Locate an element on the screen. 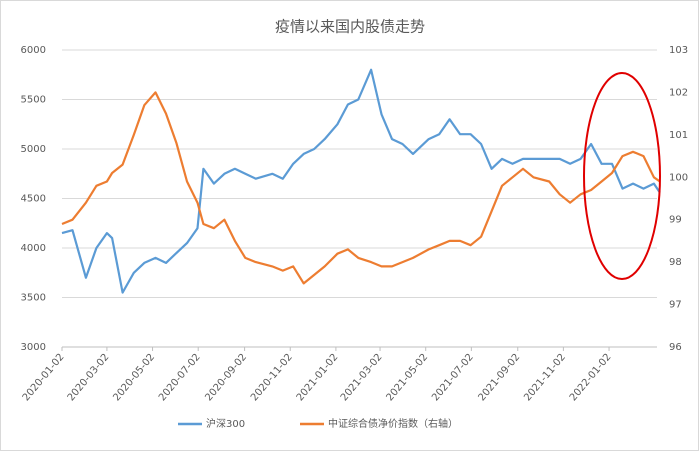 Image resolution: width=700 pixels, height=452 pixels. legend-label: 沪深300 is located at coordinates (225, 423).